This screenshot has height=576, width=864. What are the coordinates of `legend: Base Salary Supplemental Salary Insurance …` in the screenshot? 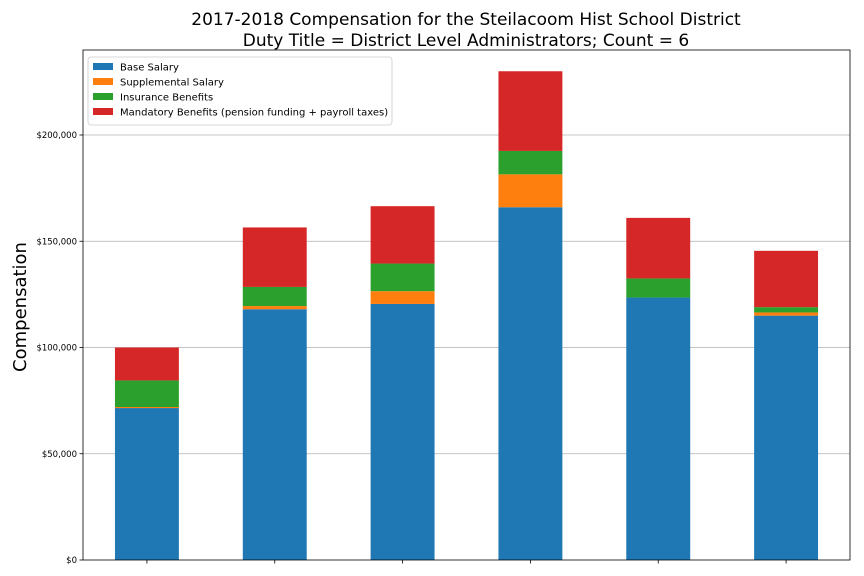 It's located at (240, 91).